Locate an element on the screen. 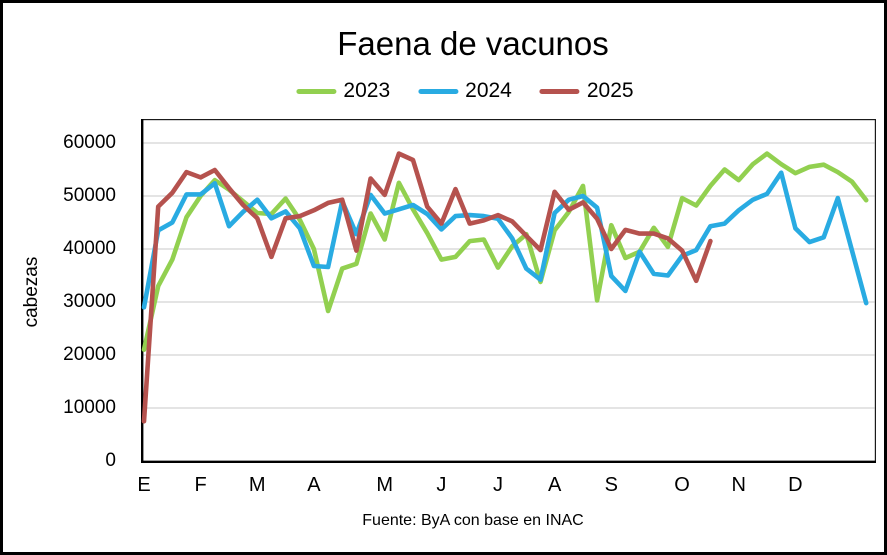 This screenshot has width=887, height=555. x-month-label-7-J: J is located at coordinates (498, 485).